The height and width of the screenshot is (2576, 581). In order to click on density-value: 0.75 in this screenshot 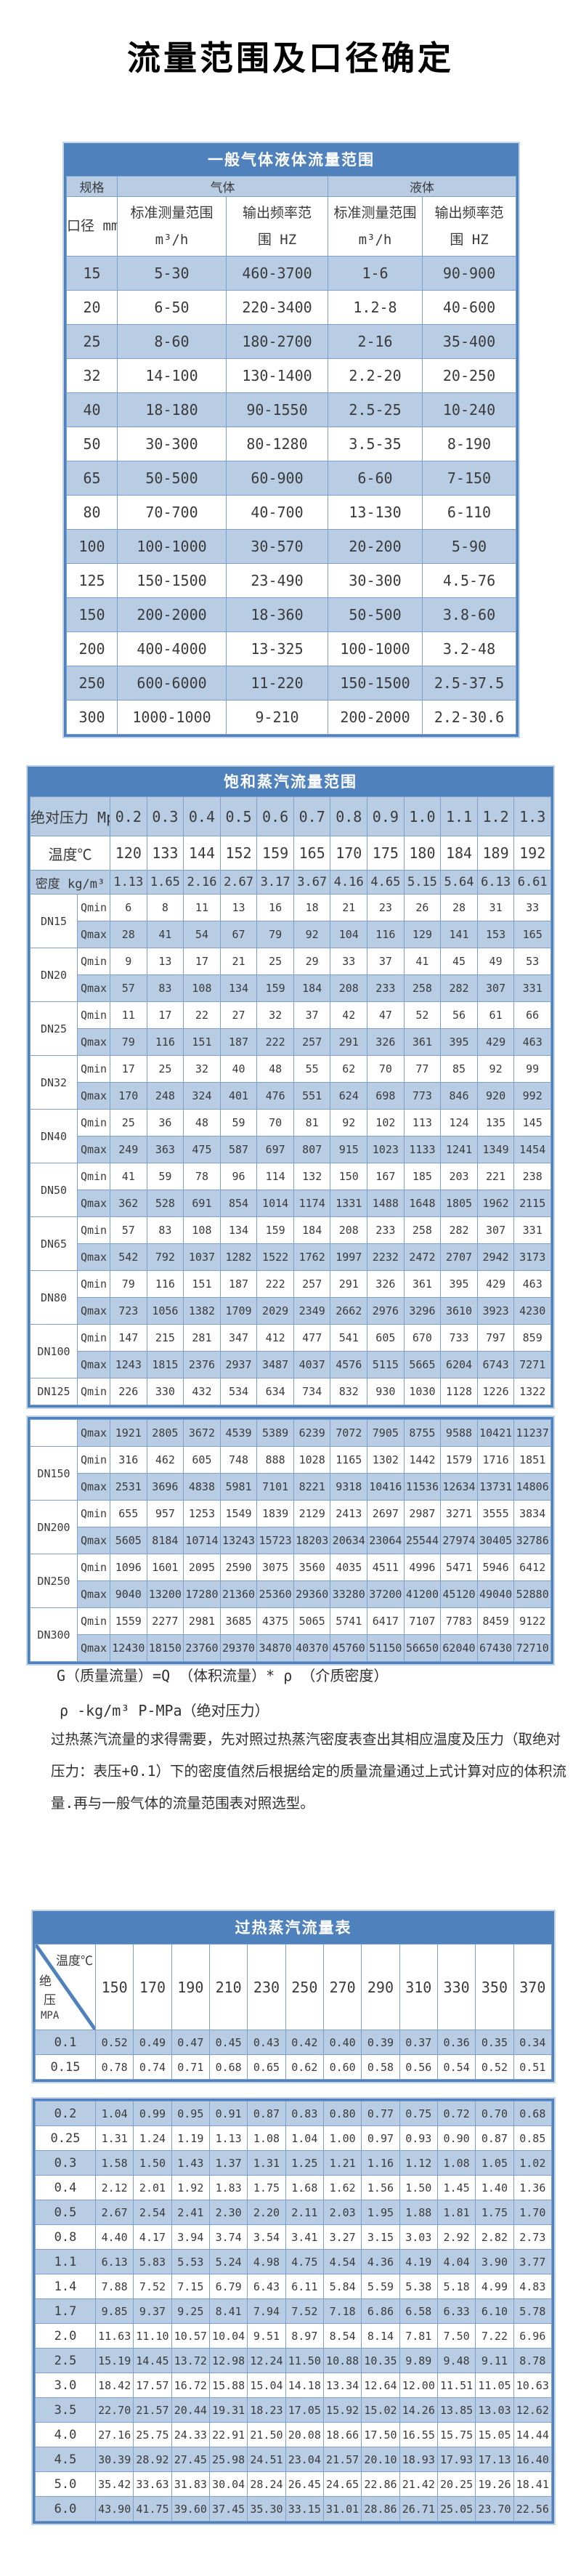, I will do `click(418, 2114)`.